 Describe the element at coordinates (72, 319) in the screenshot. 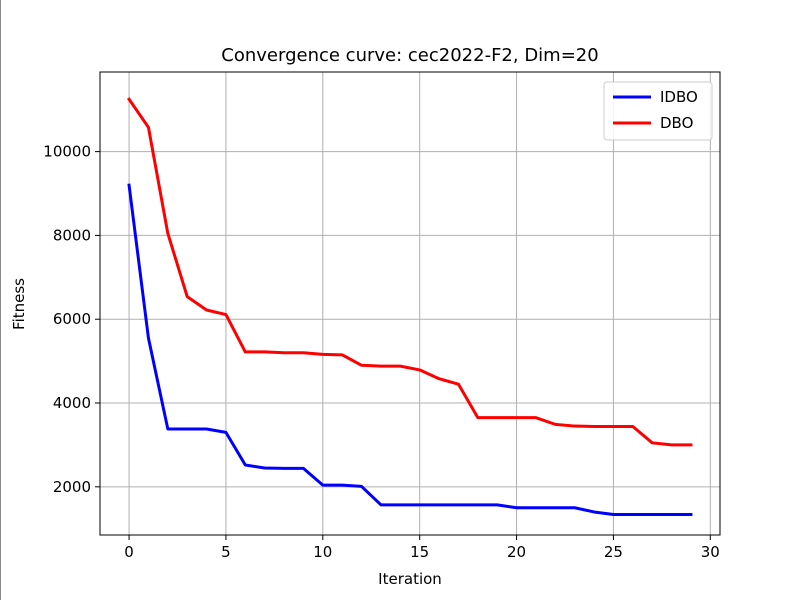

I see `y-tick-label: 6000` at that location.